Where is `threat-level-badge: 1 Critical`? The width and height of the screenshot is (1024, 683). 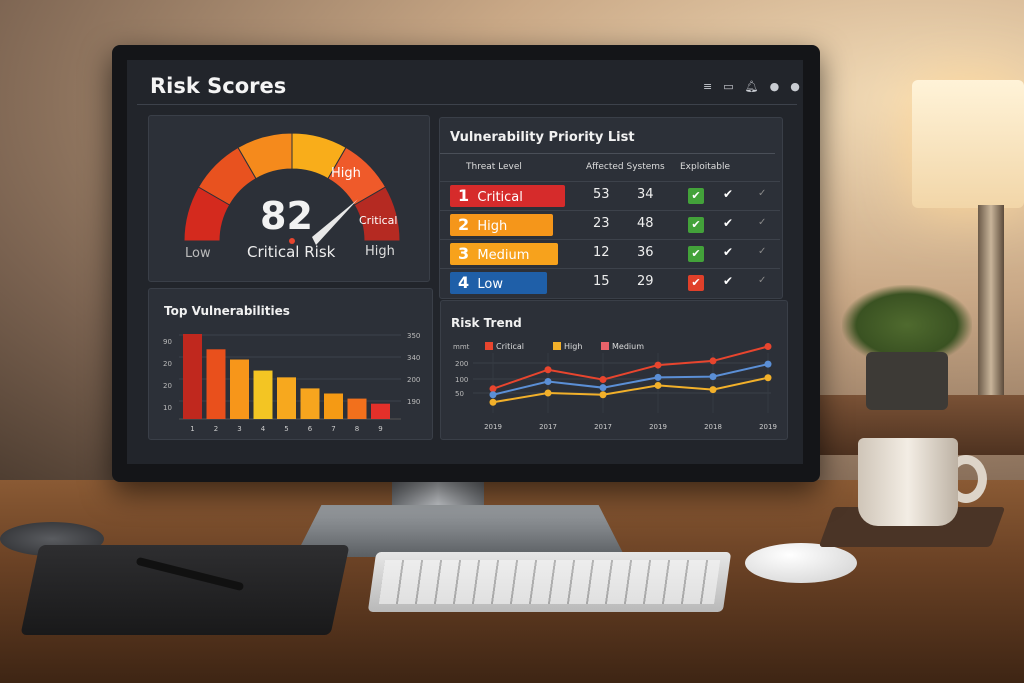
threat-level-badge: 1 Critical is located at coordinates (507, 196).